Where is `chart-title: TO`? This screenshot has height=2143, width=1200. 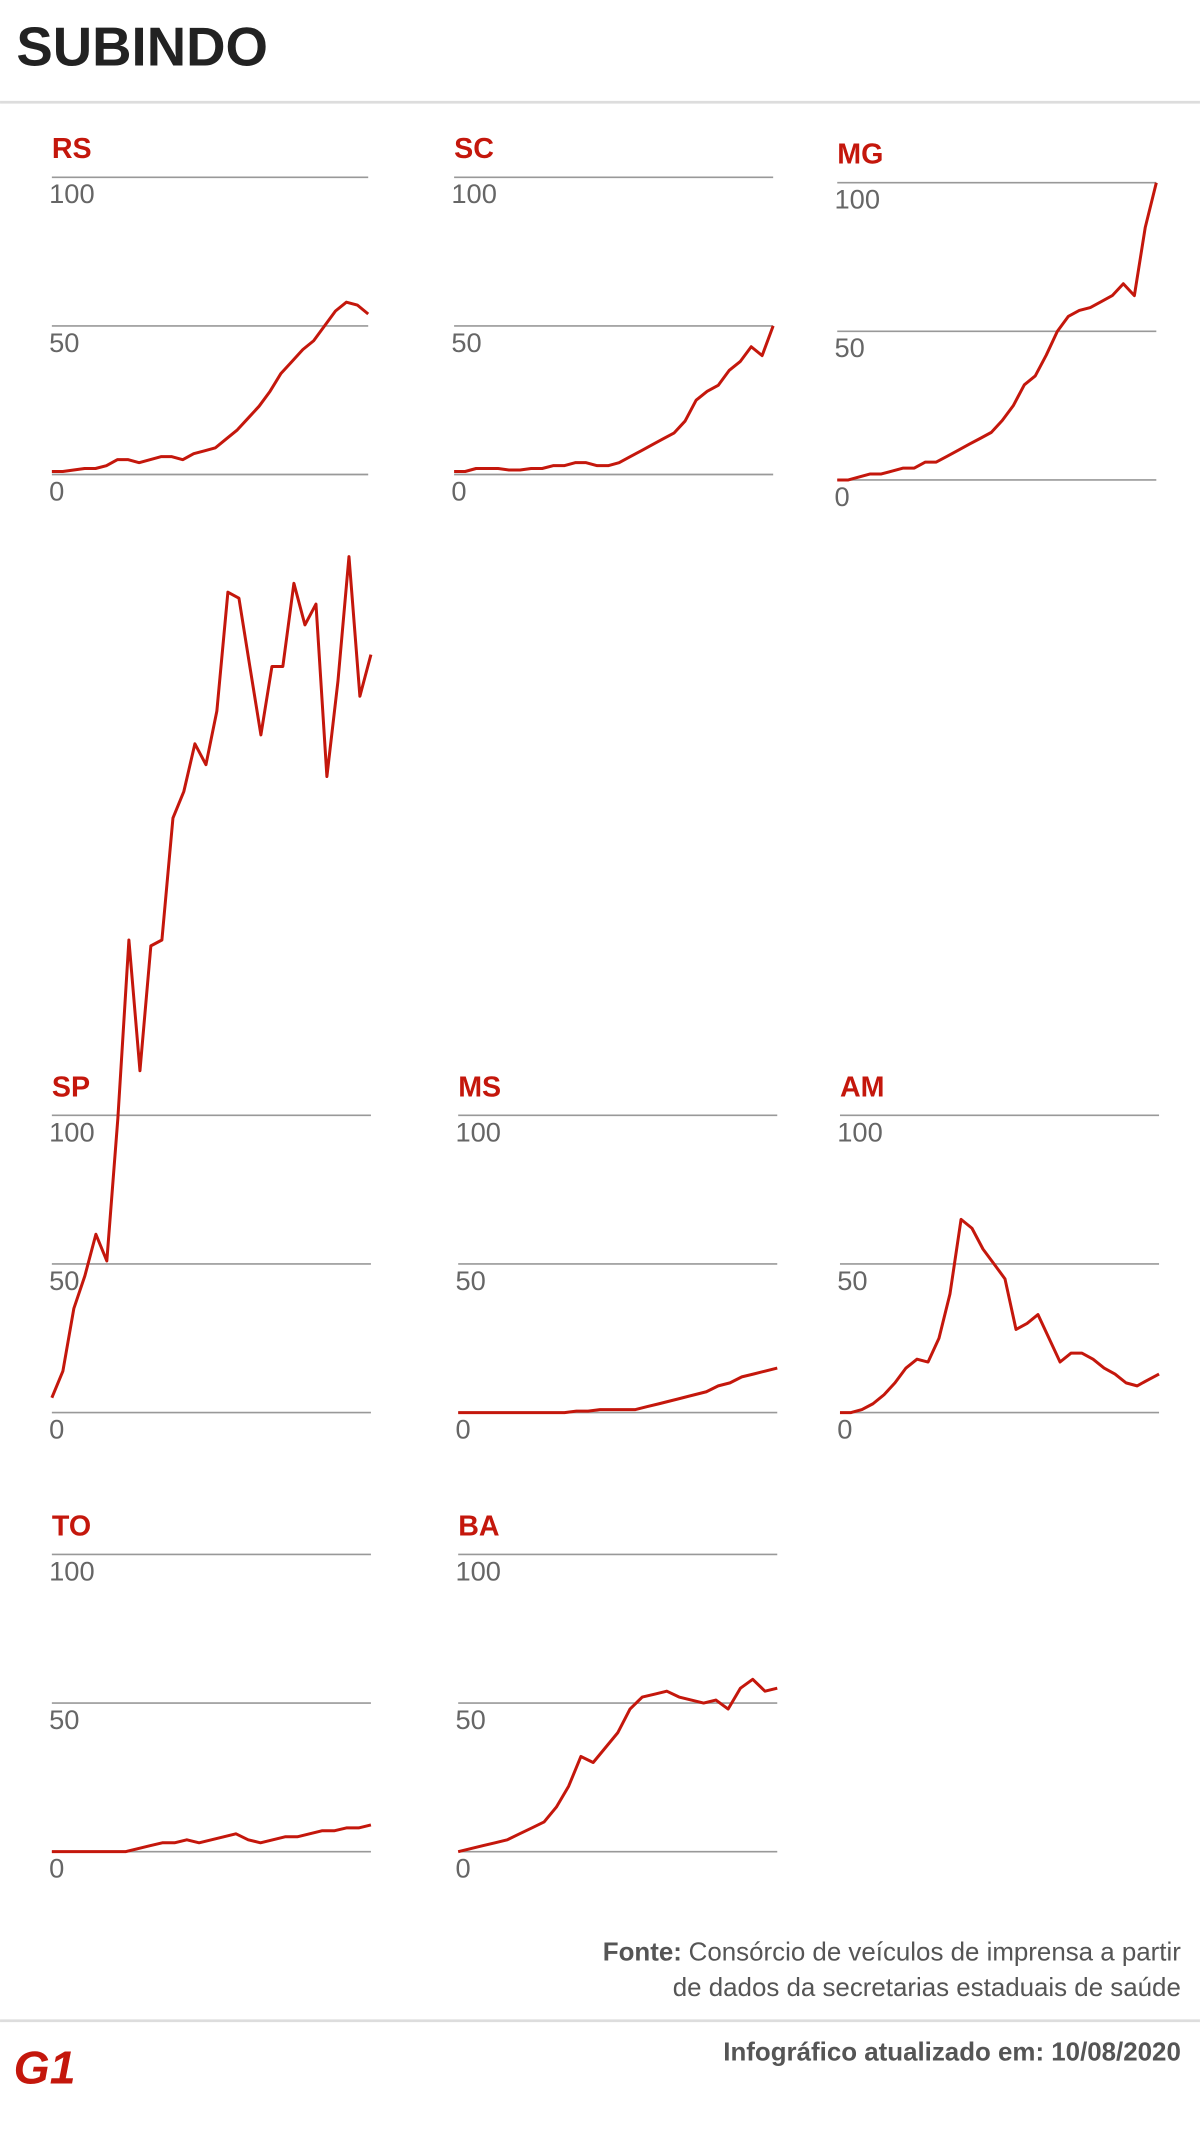
chart-title: TO is located at coordinates (71, 1526).